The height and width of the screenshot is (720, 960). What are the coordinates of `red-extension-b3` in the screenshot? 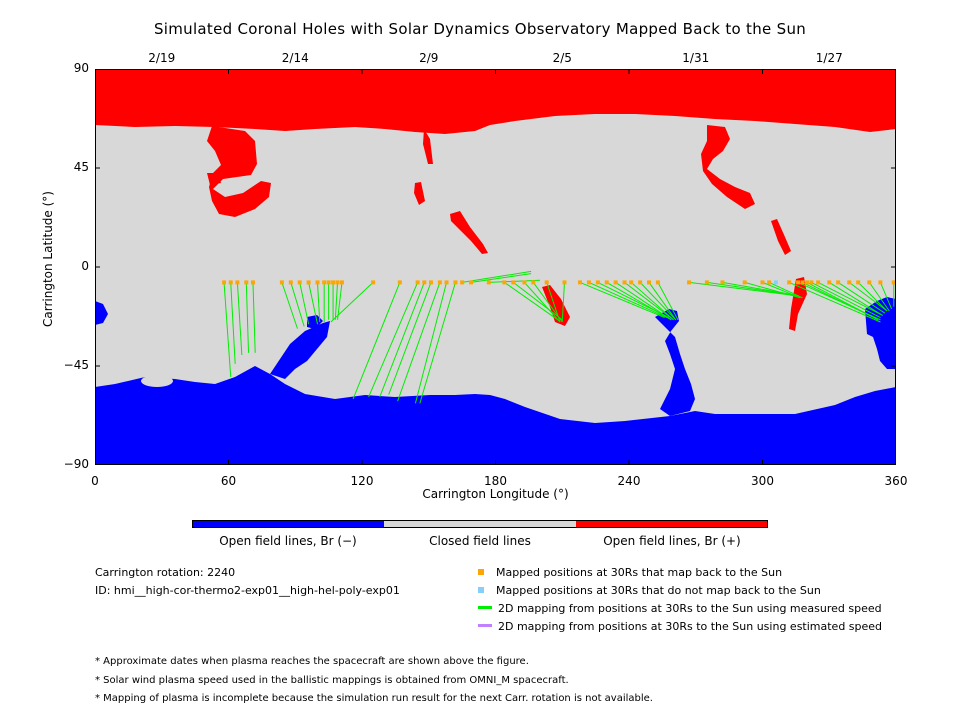 It's located at (428, 146).